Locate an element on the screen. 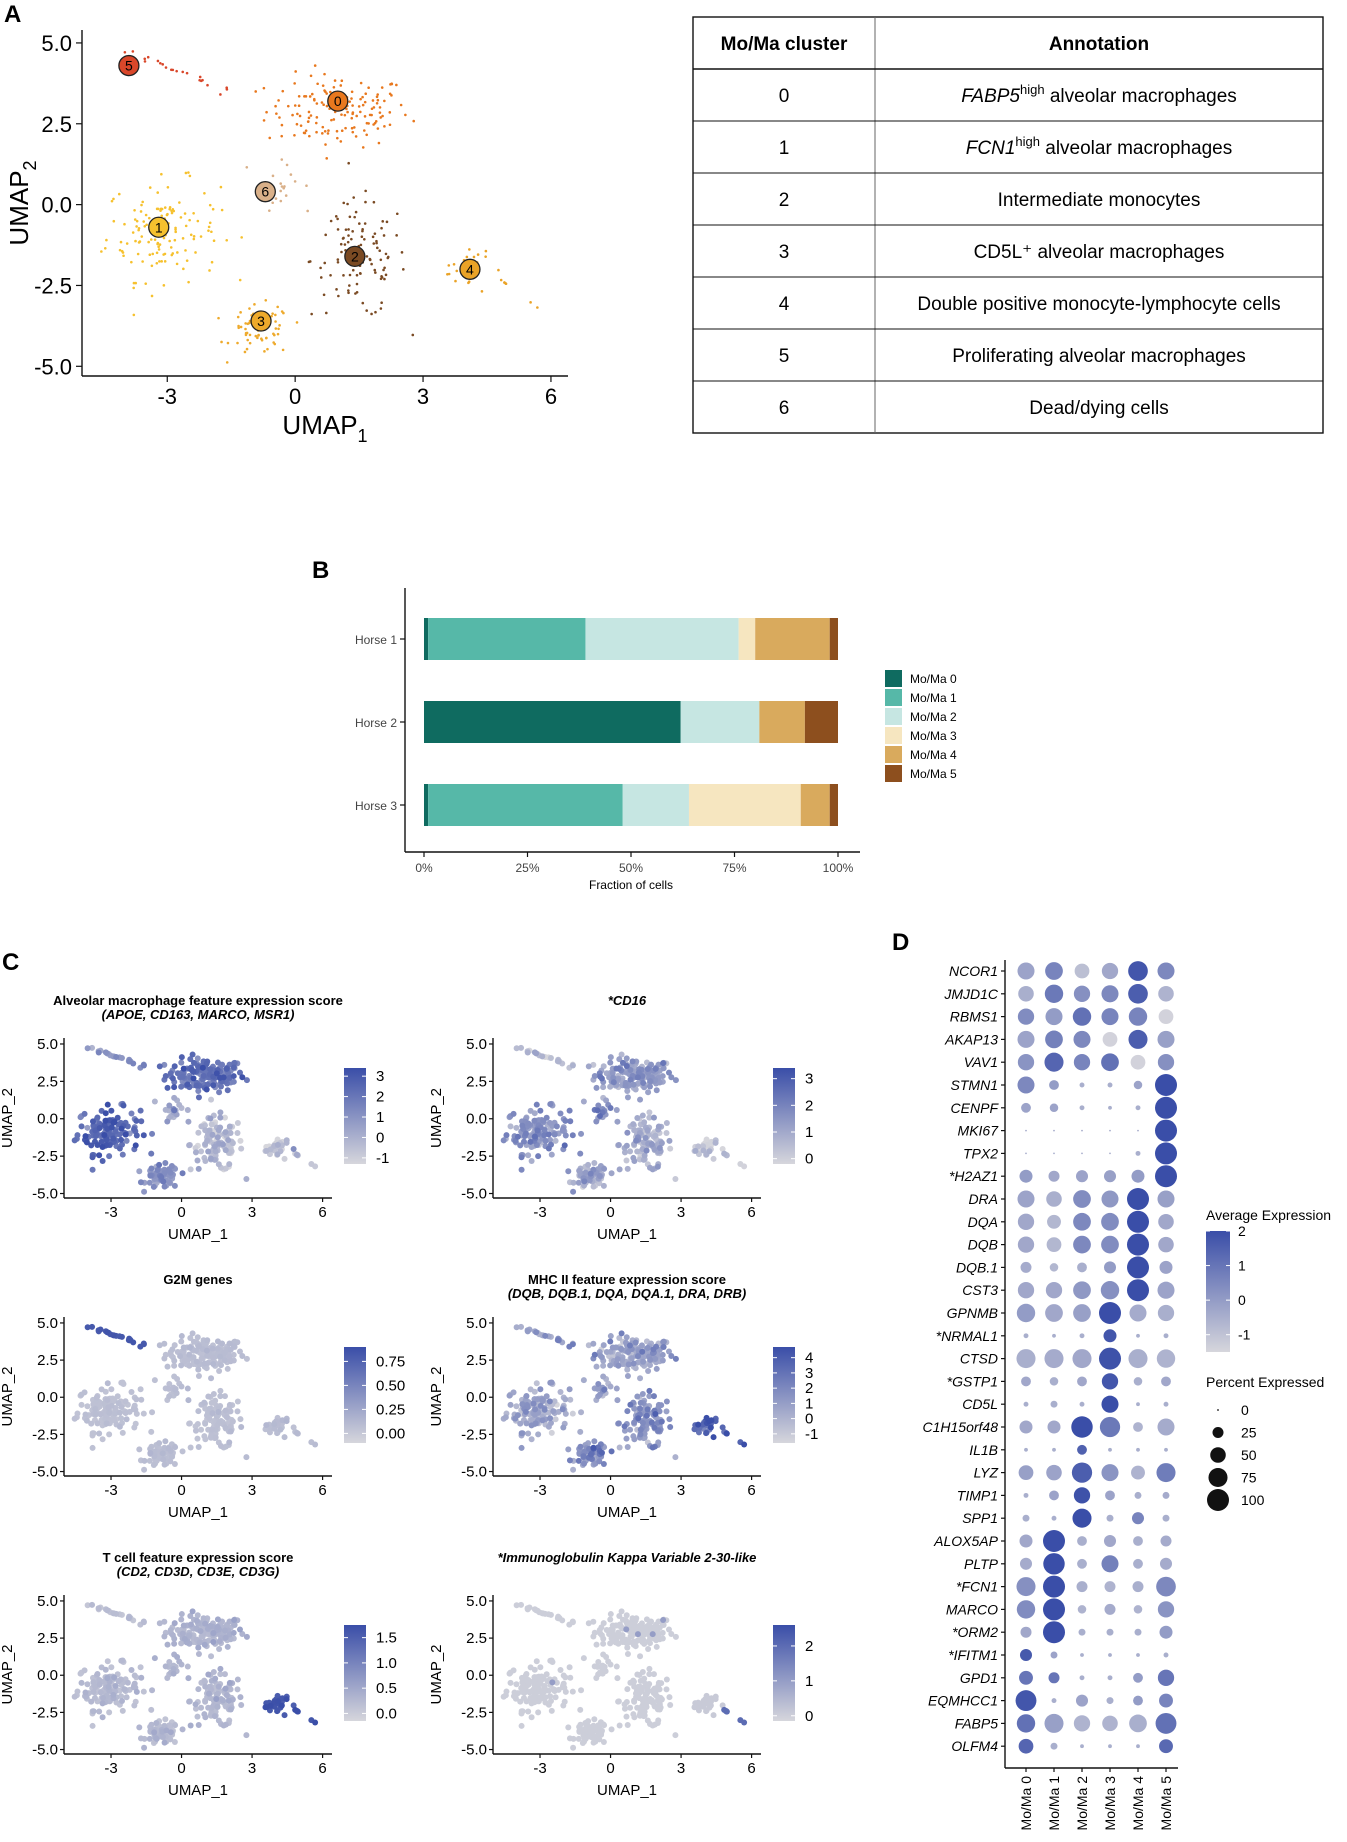 This screenshot has width=1347, height=1842. legend-tick-label: 0 is located at coordinates (809, 1159).